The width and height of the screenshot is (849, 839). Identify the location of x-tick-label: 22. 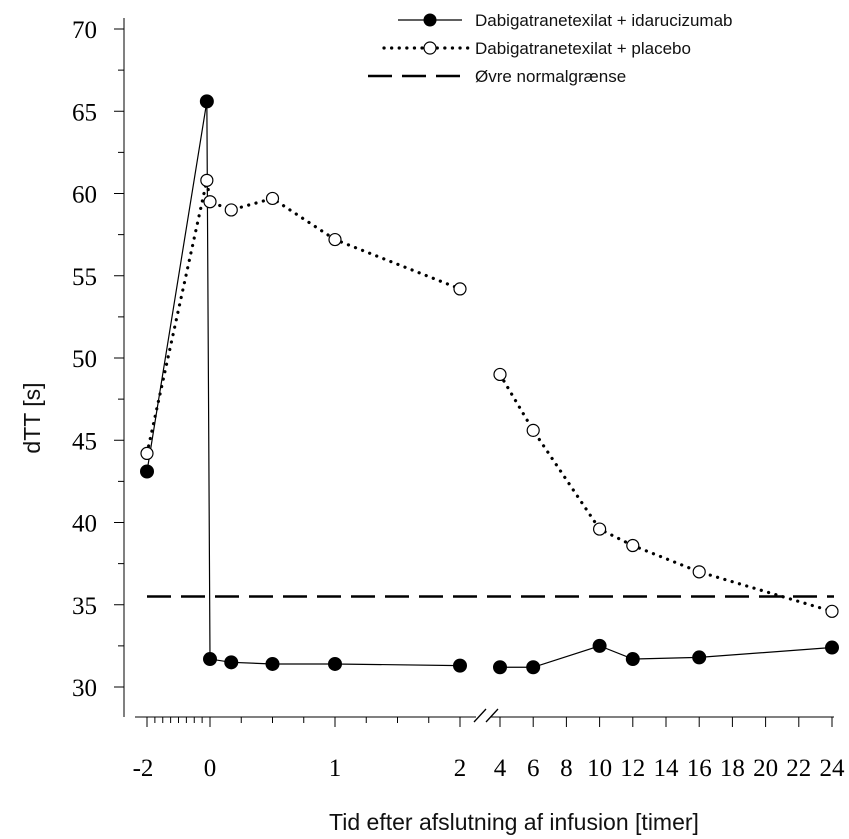
(798, 768).